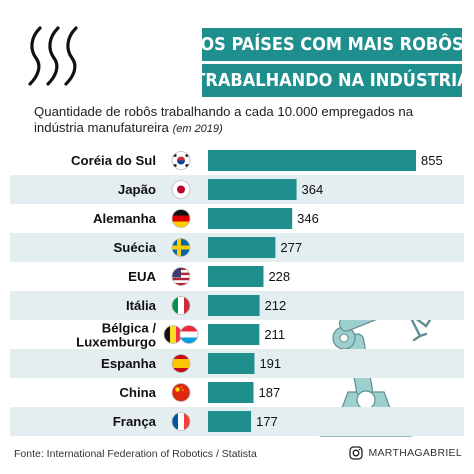 Image resolution: width=474 pixels, height=474 pixels. Describe the element at coordinates (181, 392) in the screenshot. I see `china-flag-icon` at that location.